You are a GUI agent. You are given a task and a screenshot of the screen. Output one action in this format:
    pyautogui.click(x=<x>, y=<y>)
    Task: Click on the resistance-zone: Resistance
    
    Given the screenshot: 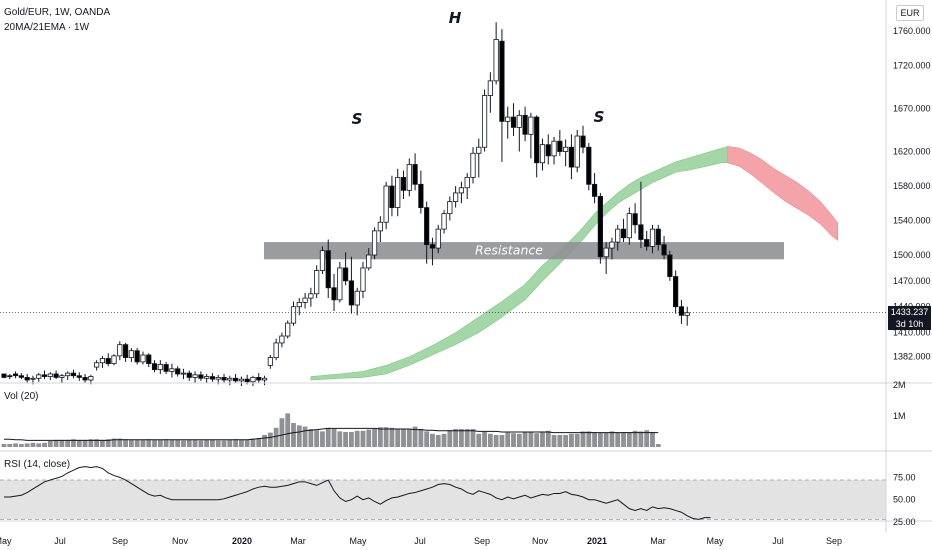 What is the action you would take?
    pyautogui.click(x=524, y=251)
    